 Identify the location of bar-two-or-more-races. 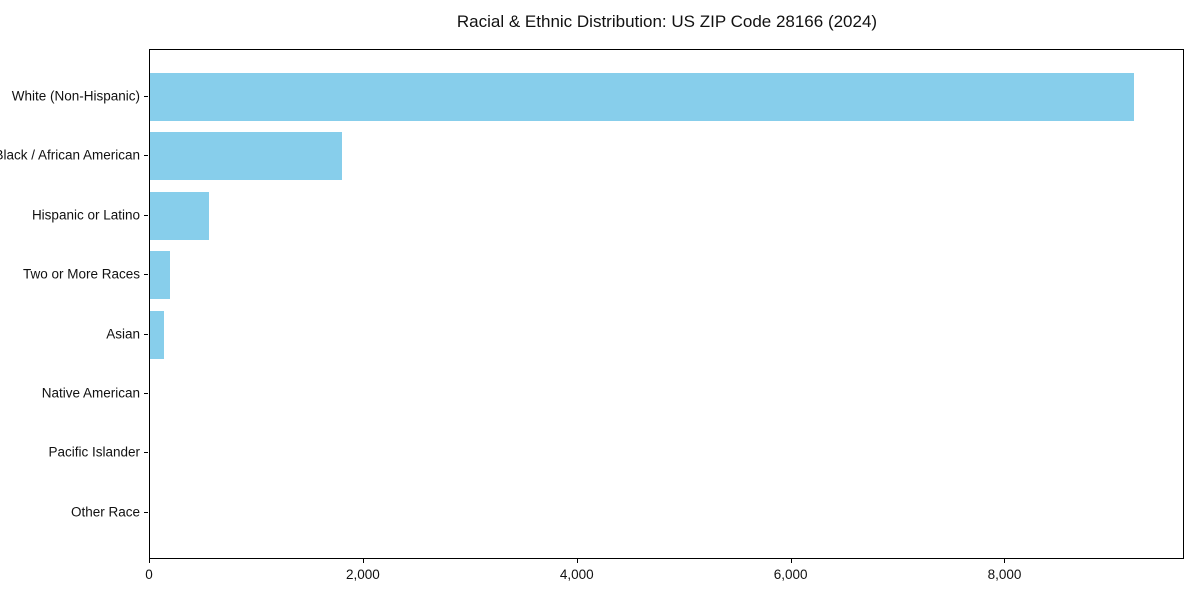
(160, 275).